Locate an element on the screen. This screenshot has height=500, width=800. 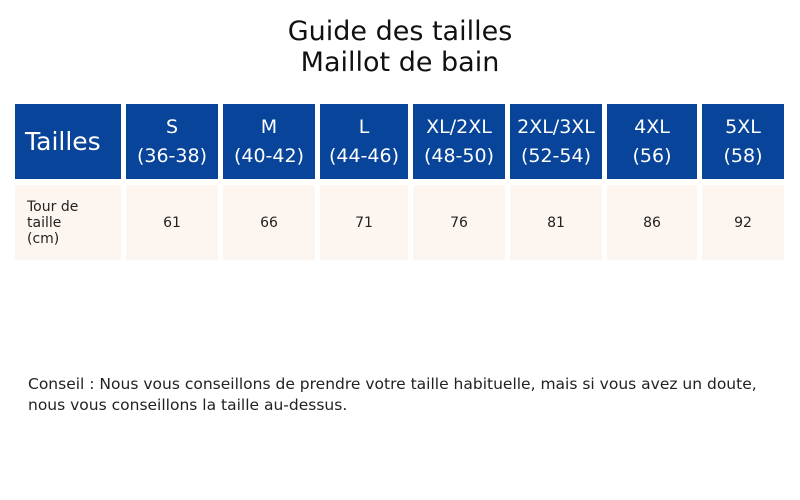
waist-label: Tour de taille (cm) is located at coordinates (68, 222).